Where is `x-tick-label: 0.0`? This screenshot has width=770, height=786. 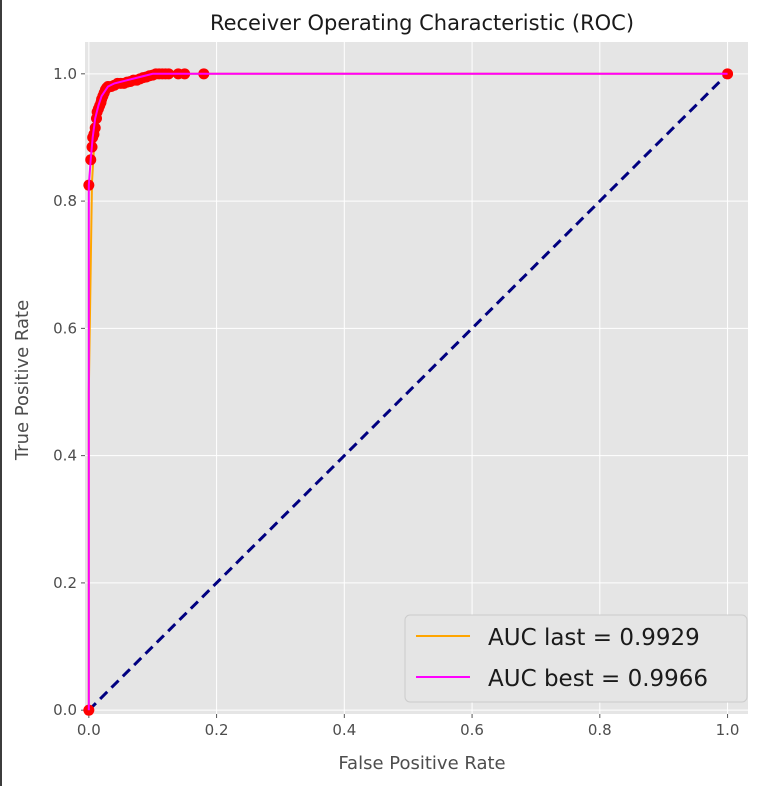
x-tick-label: 0.0 is located at coordinates (89, 730).